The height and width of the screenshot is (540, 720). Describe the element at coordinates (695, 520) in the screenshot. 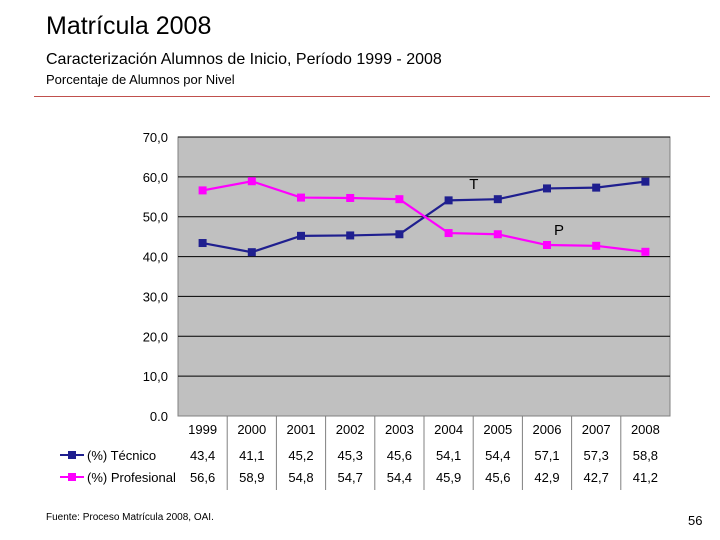

I see `page-number: 56` at that location.